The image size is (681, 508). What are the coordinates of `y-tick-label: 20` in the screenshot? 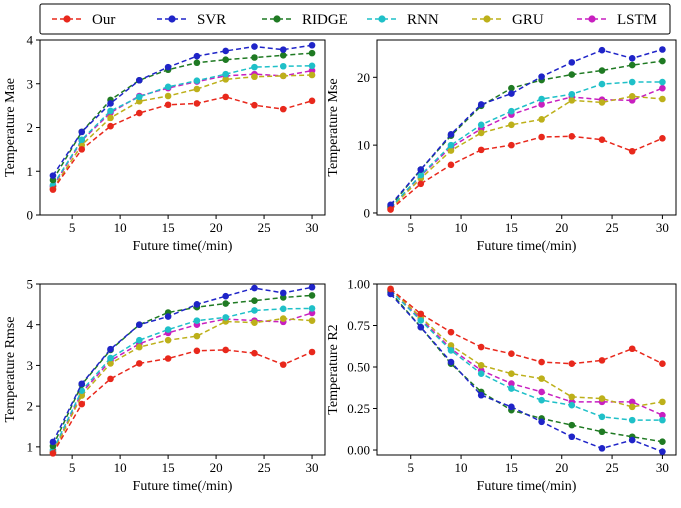 It's located at (363, 77).